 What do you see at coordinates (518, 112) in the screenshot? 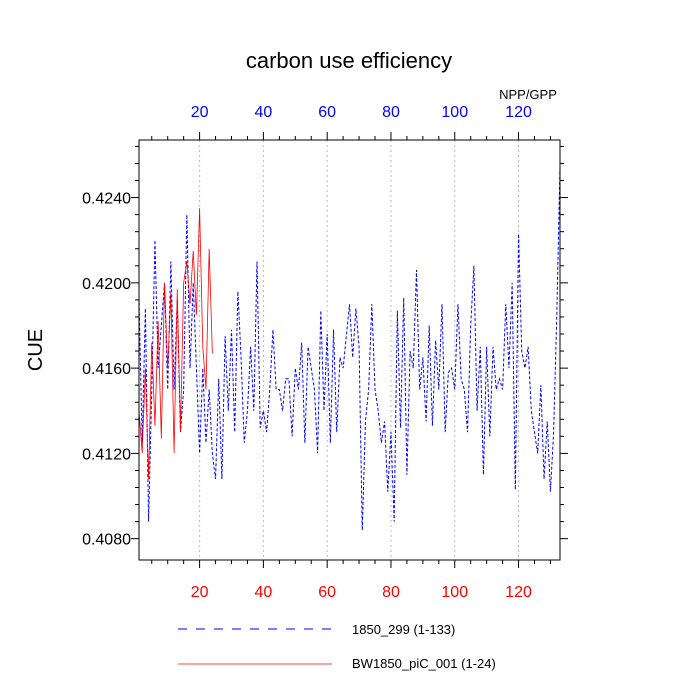
I see `x-tick-label-top: 120` at bounding box center [518, 112].